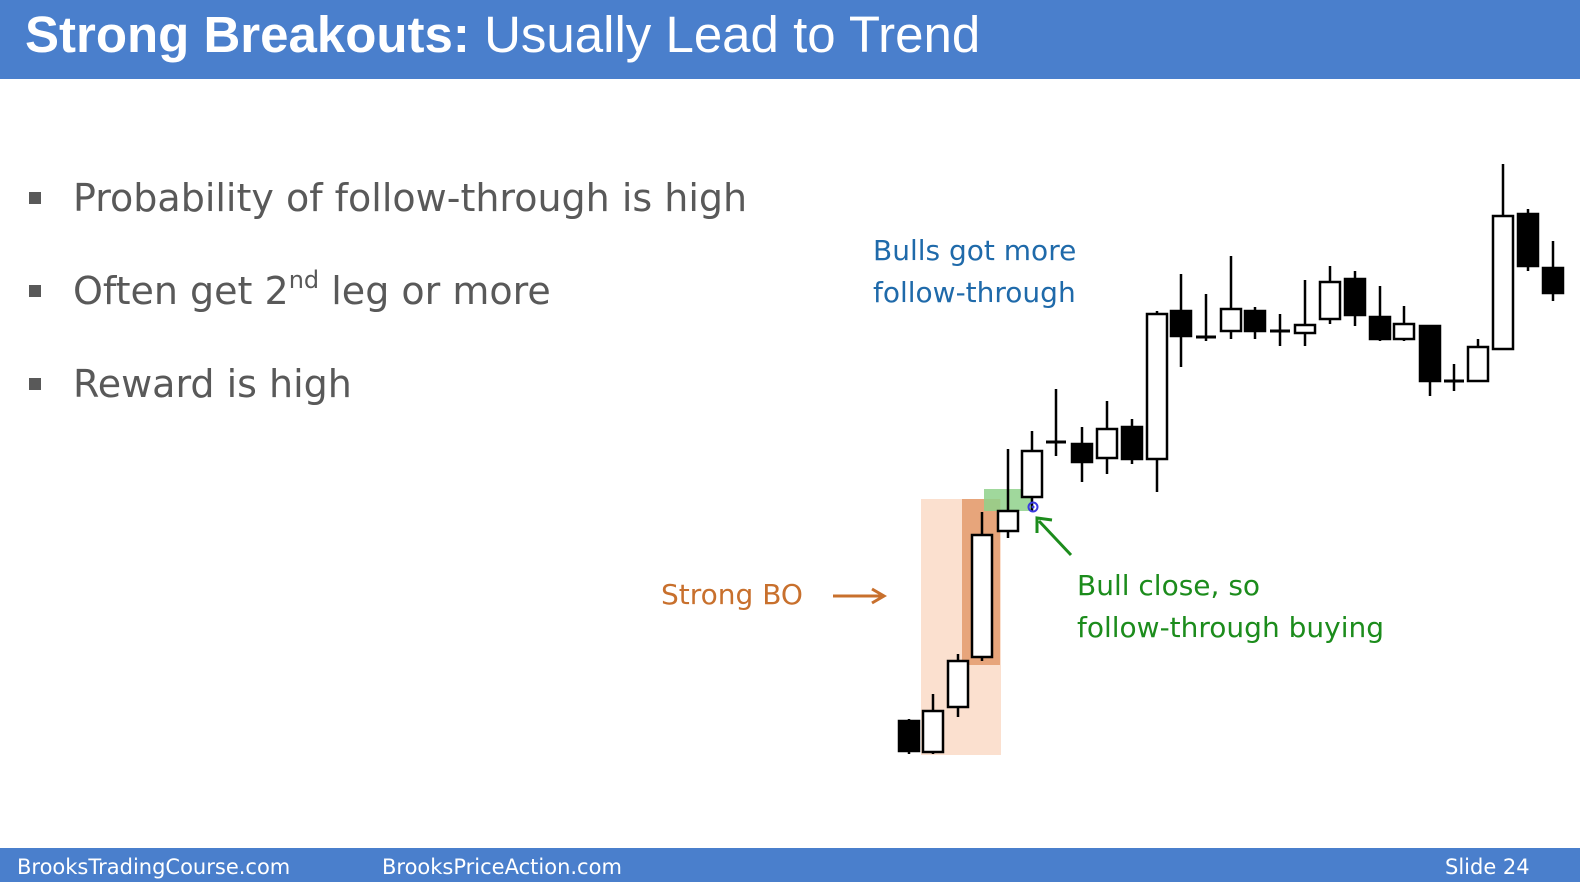  I want to click on bullet-superscript: nd, so click(304, 280).